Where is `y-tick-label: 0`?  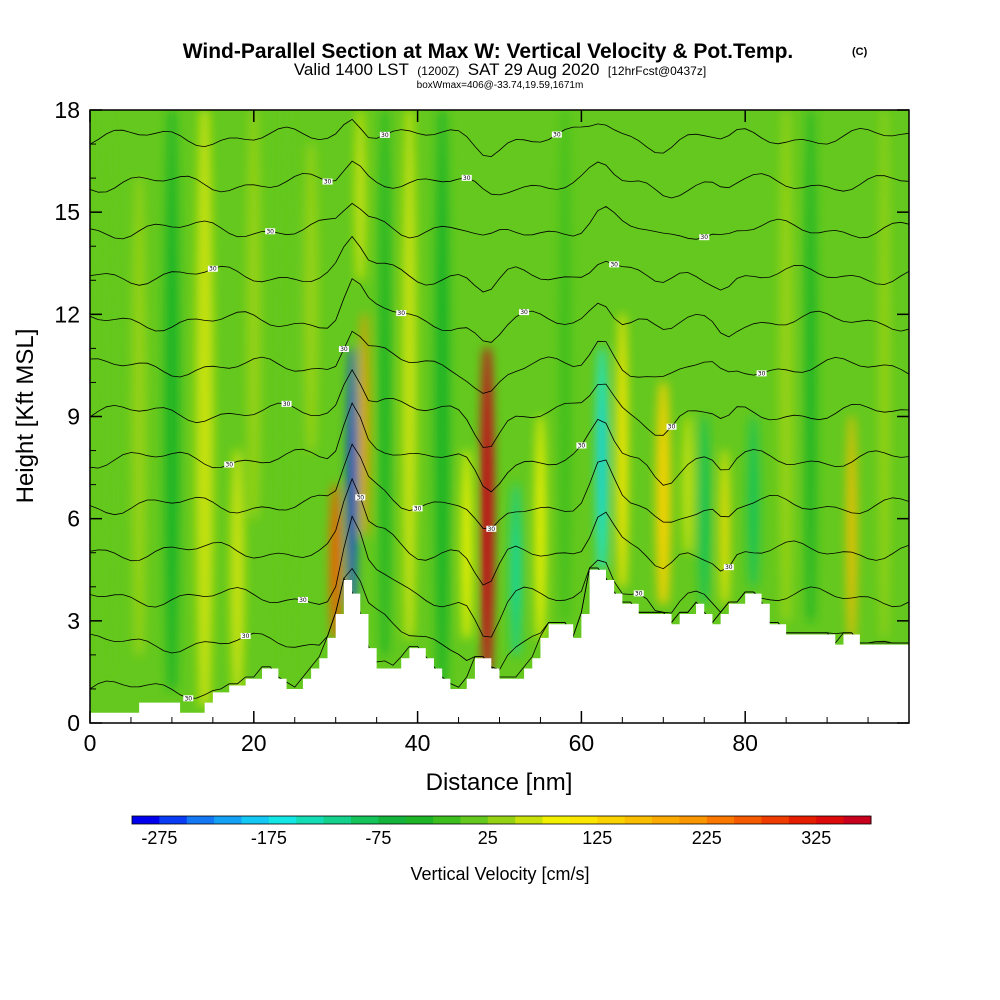 y-tick-label: 0 is located at coordinates (73, 723).